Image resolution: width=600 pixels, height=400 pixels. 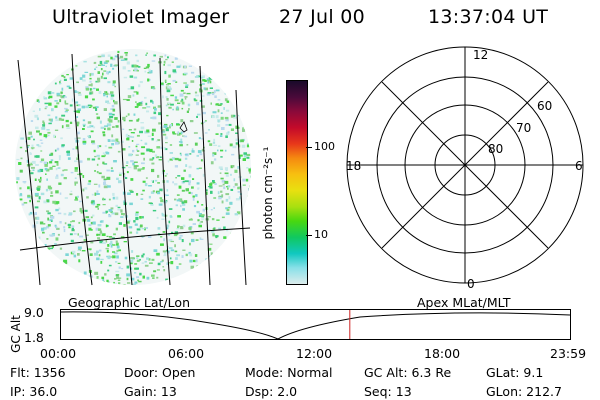 I want to click on mlat-label-80: 80, so click(x=495, y=149).